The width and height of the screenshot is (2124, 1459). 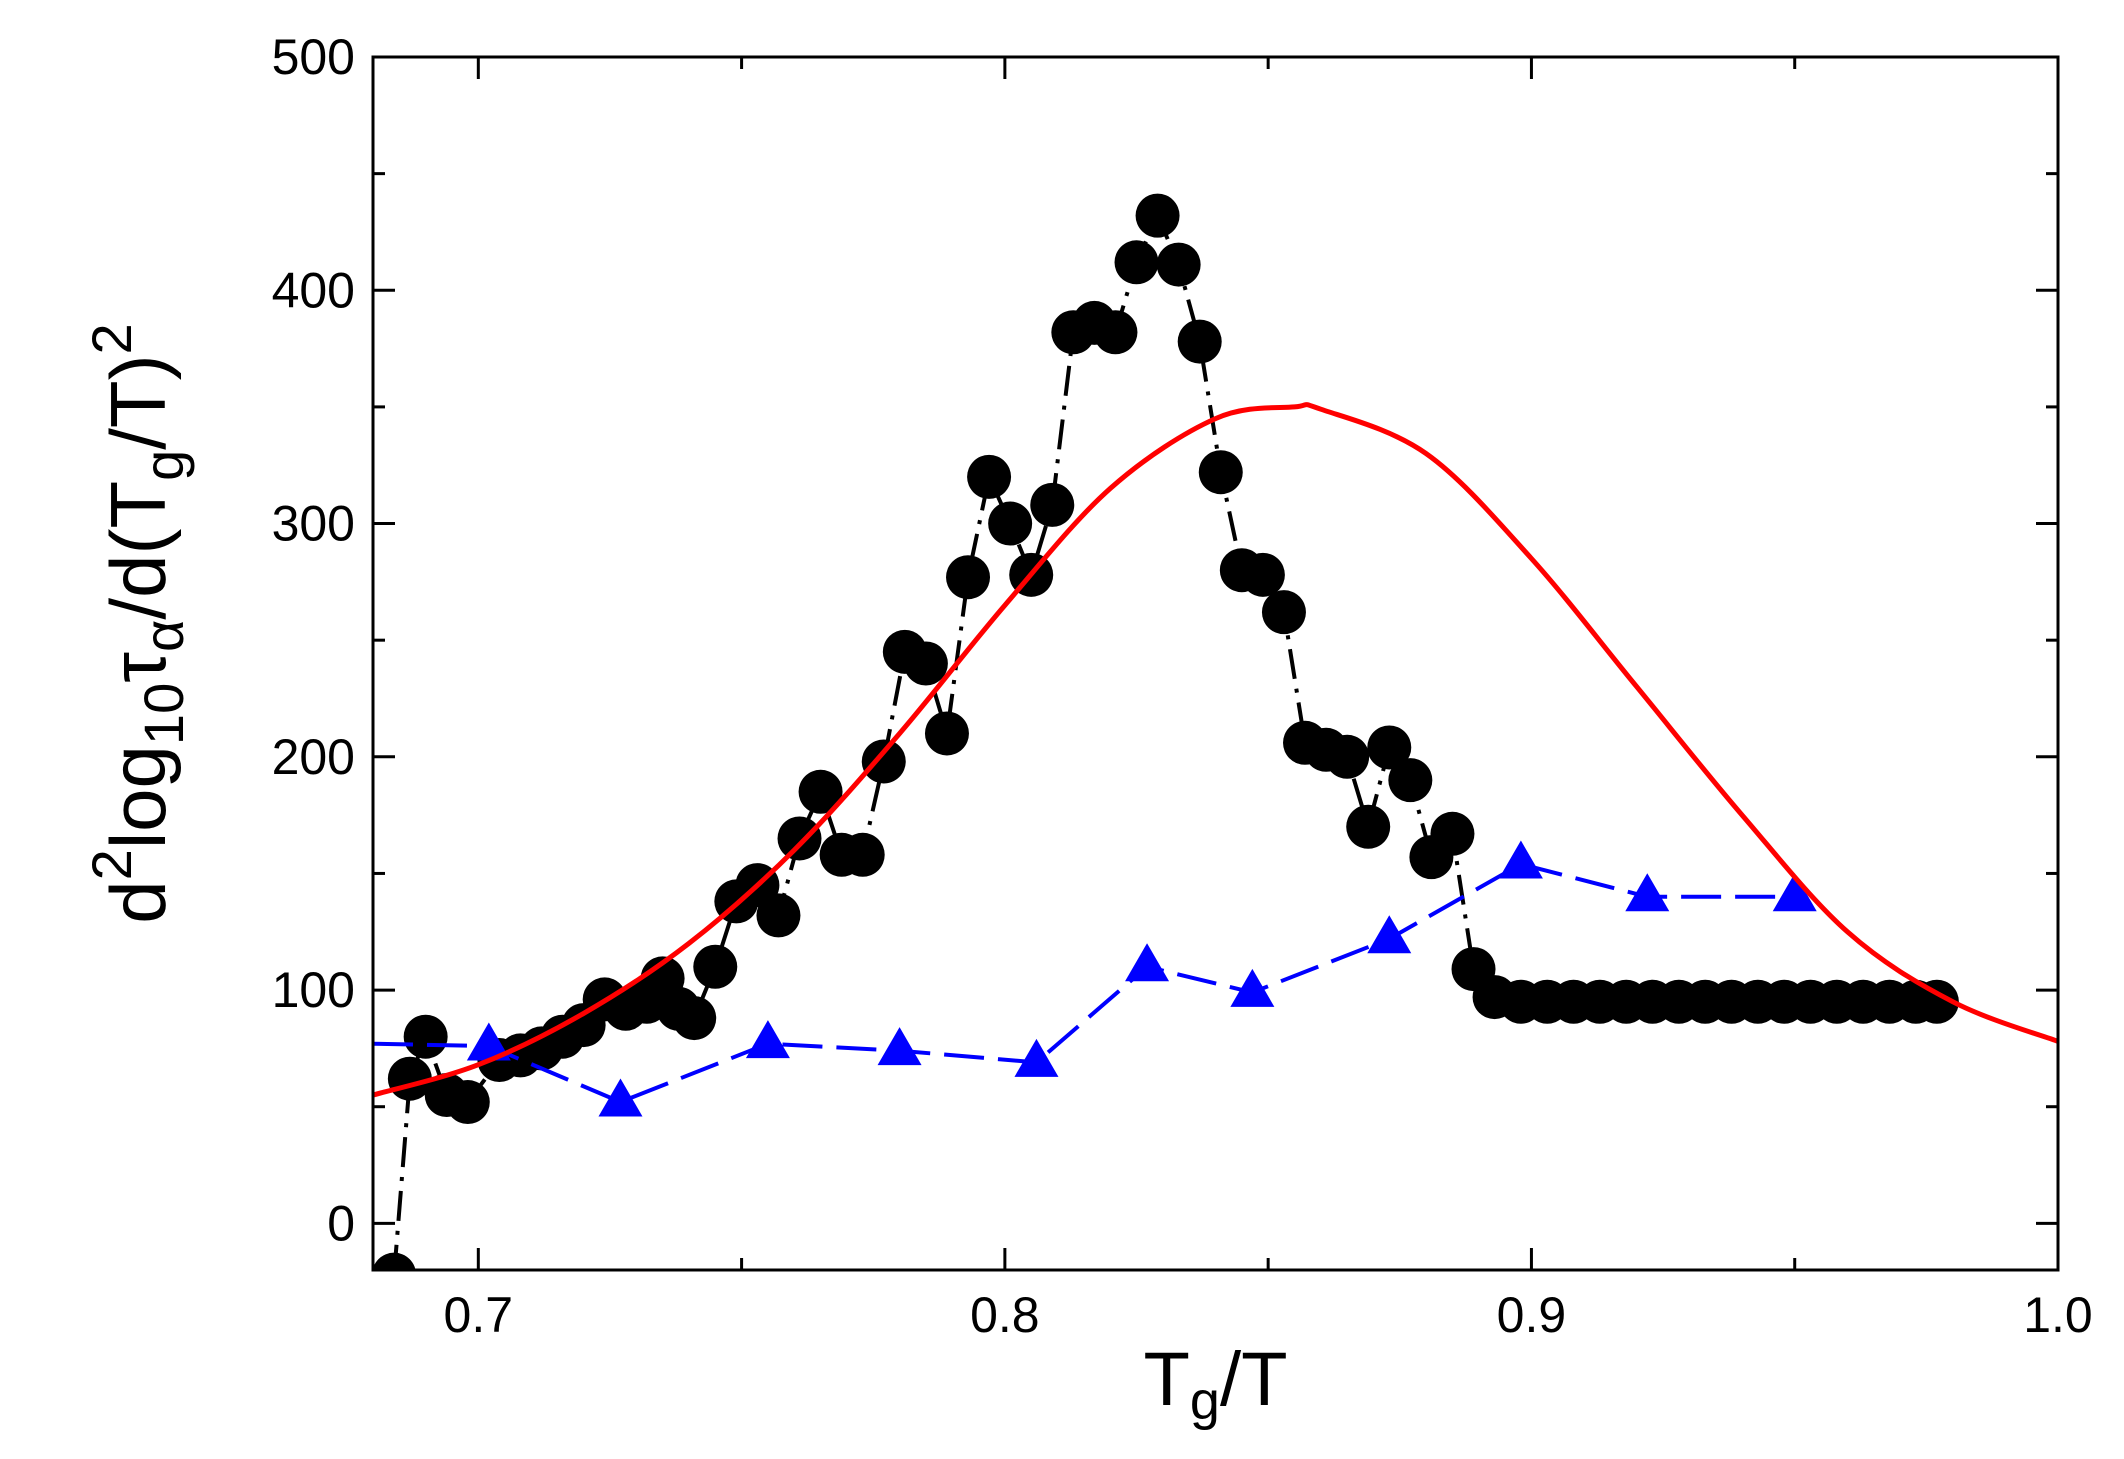 What do you see at coordinates (313, 757) in the screenshot?
I see `y-tick-label: 200` at bounding box center [313, 757].